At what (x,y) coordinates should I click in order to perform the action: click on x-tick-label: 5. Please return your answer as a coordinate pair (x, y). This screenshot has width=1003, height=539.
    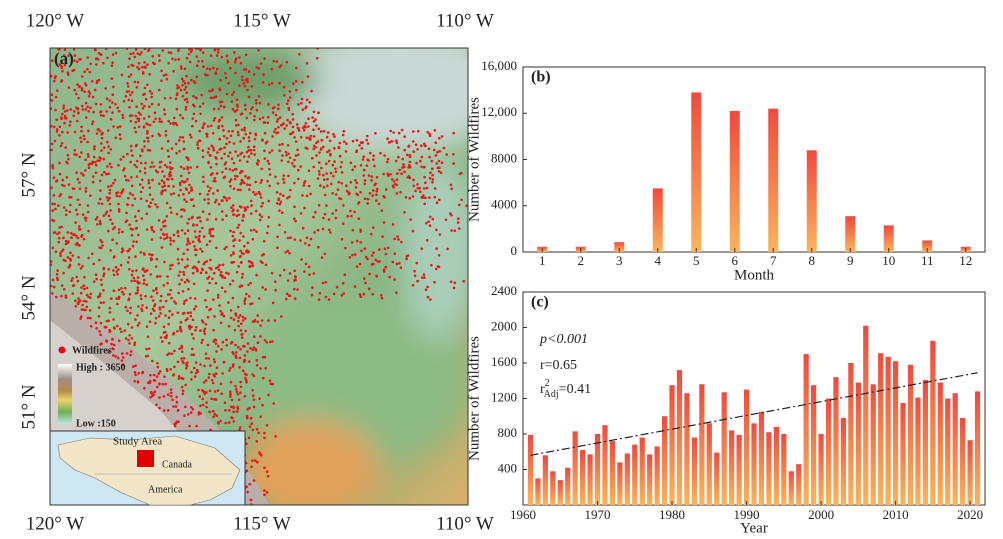
    Looking at the image, I should click on (696, 260).